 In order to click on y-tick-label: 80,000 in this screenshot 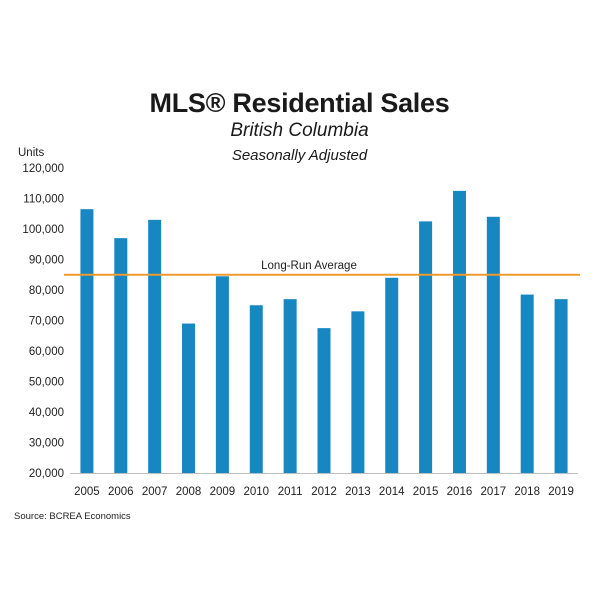, I will do `click(46, 291)`.